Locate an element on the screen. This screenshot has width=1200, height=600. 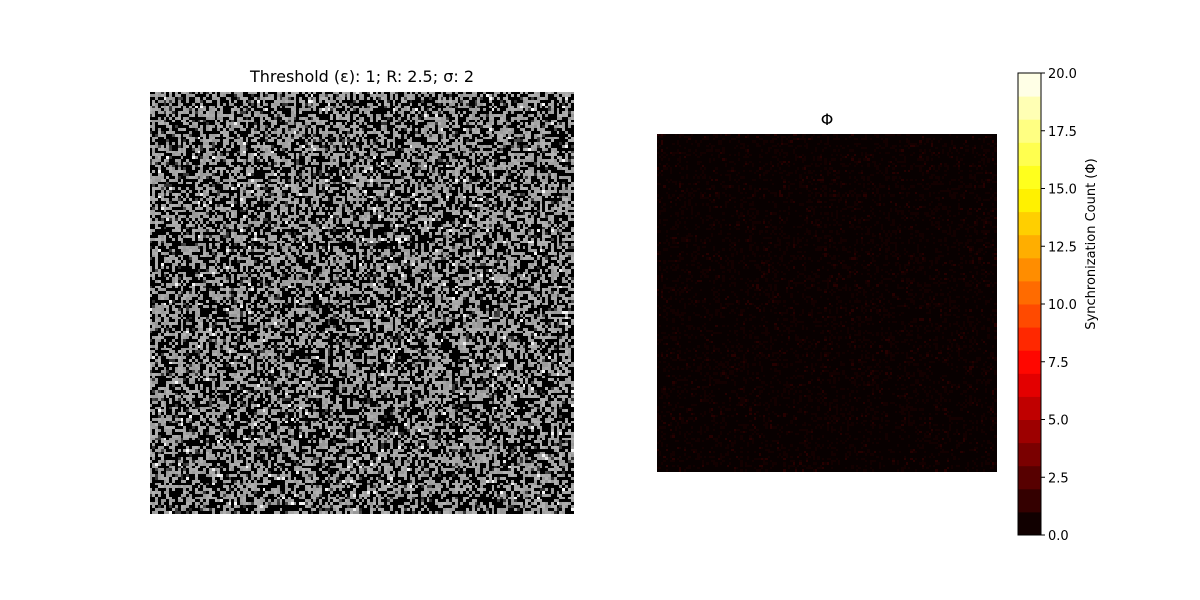
colorbar-label: Synchronization Count (Φ) is located at coordinates (1091, 244).